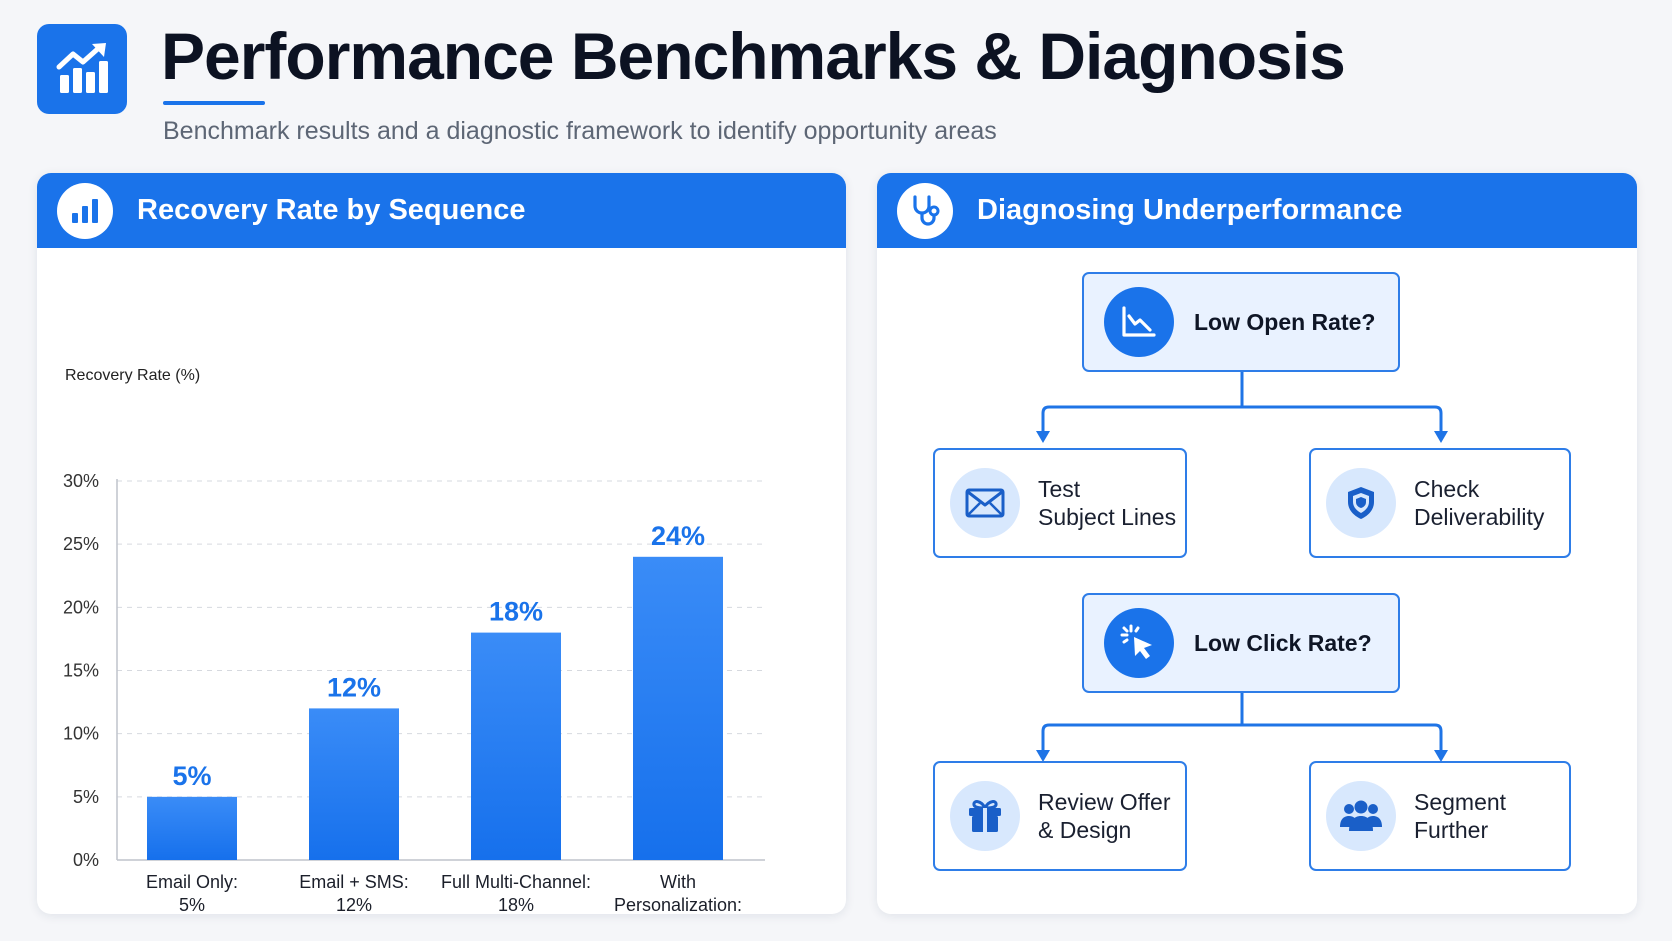 This screenshot has height=941, width=1672. I want to click on x-tick-label: 12%, so click(354, 904).